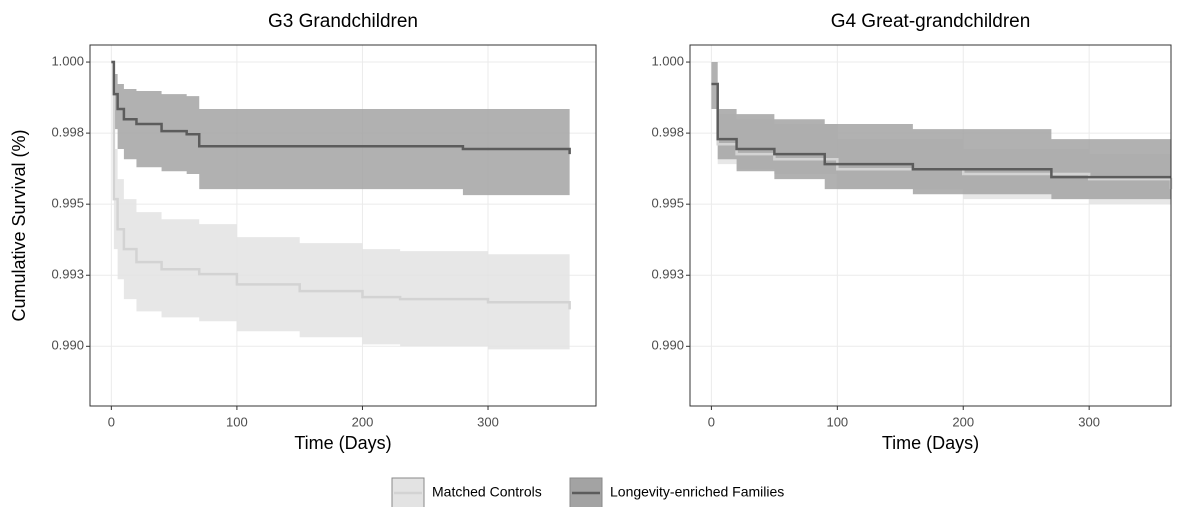  I want to click on y-axis-label: Cumulative Survival (%), so click(19, 225).